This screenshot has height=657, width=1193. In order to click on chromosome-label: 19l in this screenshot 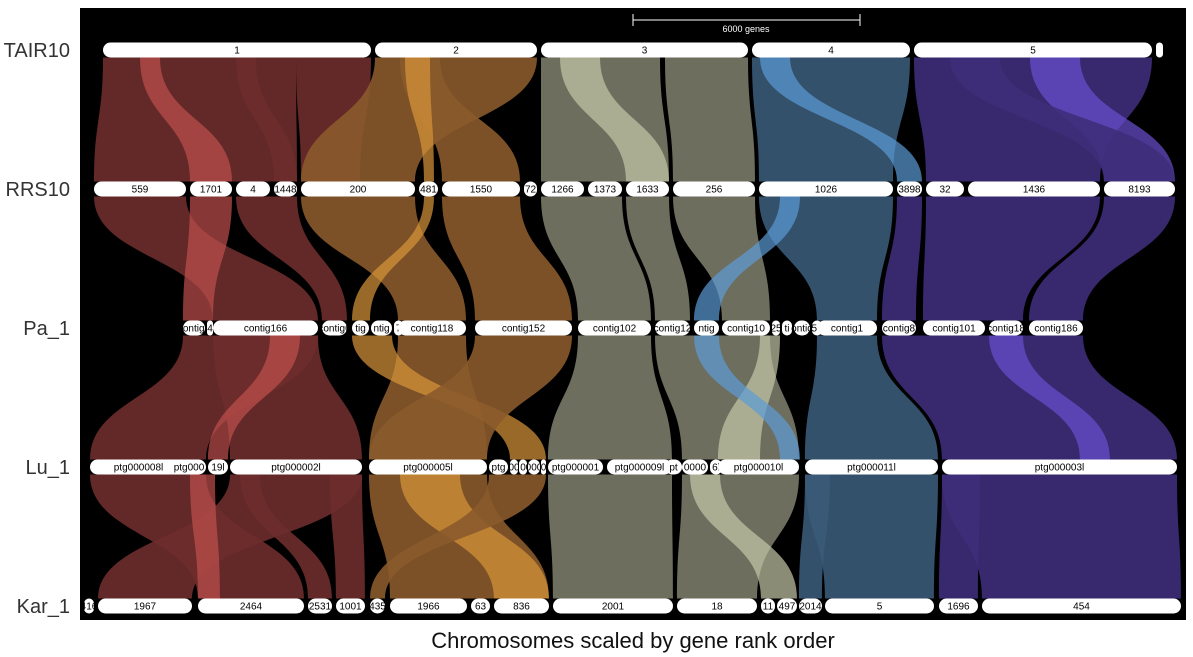, I will do `click(217, 468)`.